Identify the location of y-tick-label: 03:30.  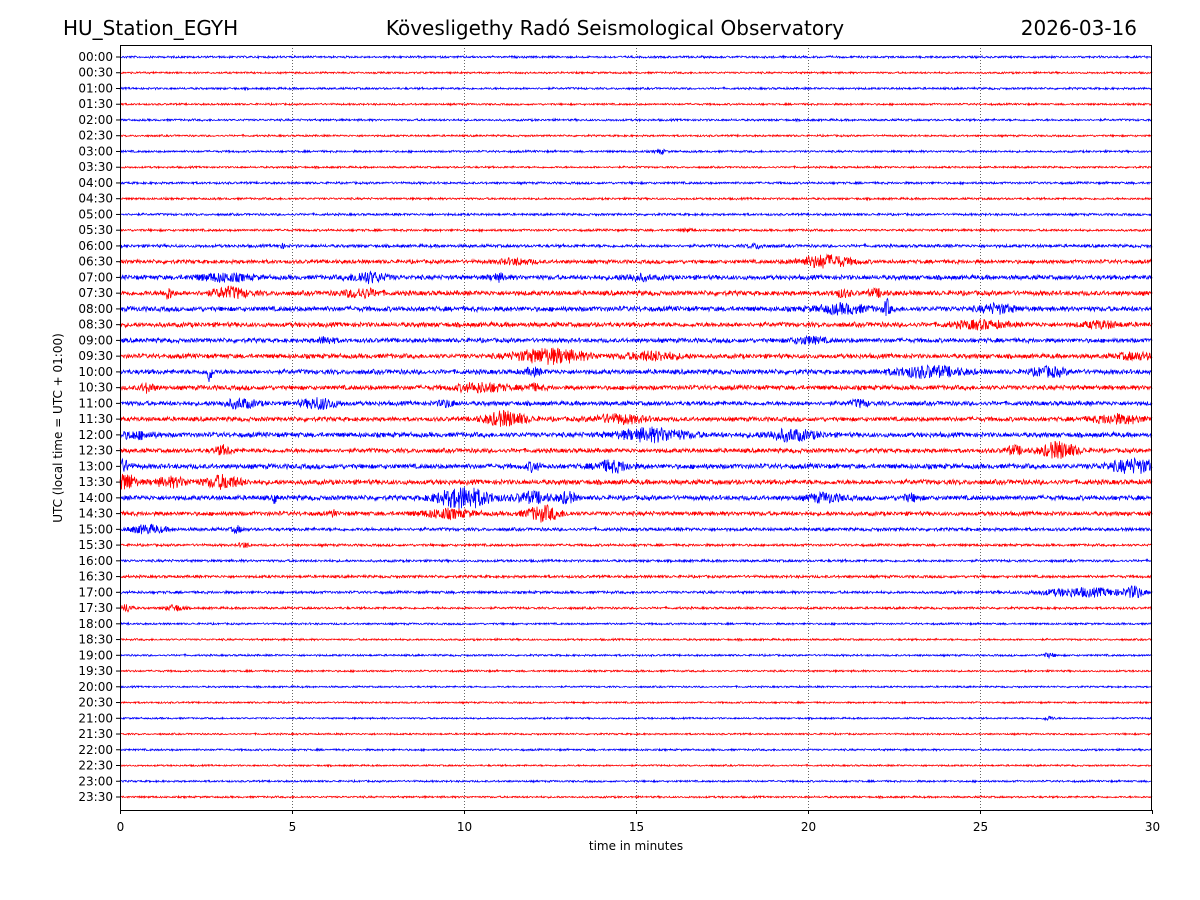
(95, 167).